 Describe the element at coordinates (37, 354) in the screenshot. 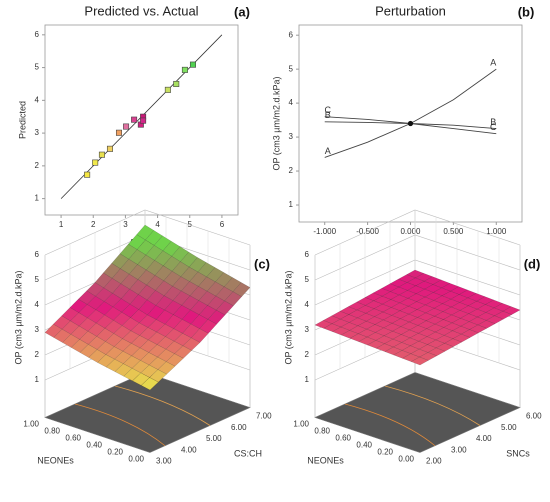

I see `z-tick-label: 2` at that location.